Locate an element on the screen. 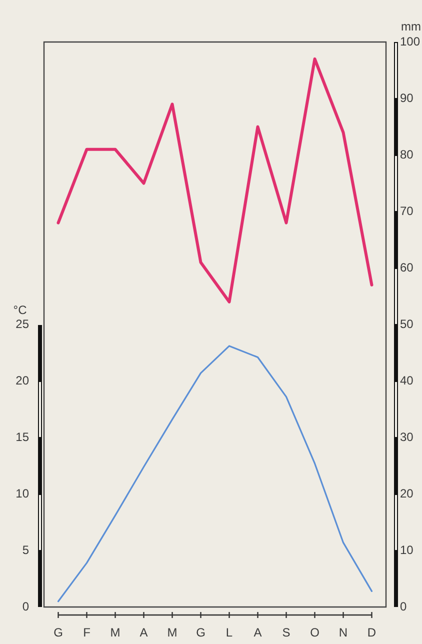 The image size is (422, 644). y2-tick-label: 20 is located at coordinates (407, 493).